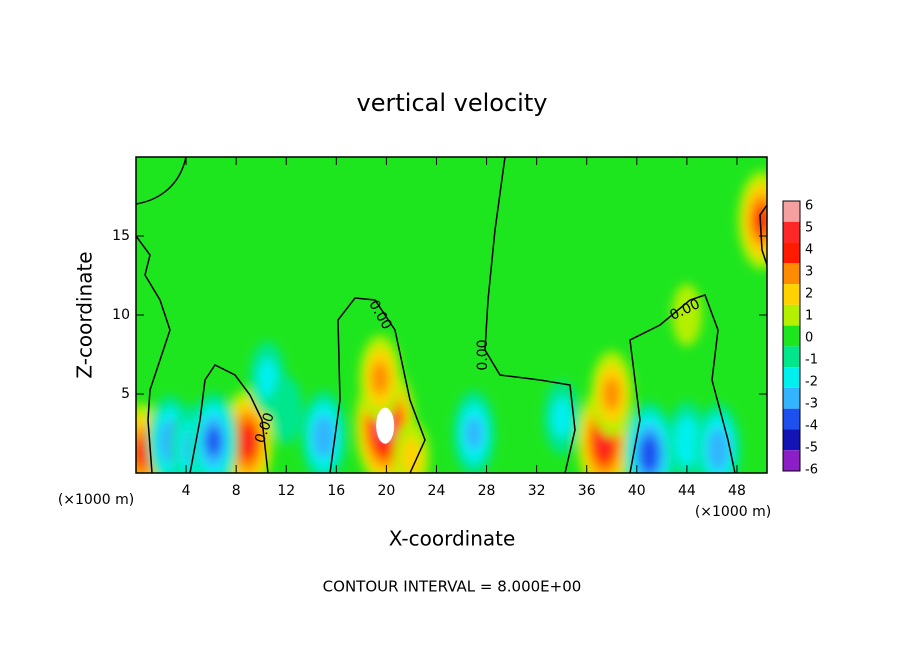 The image size is (904, 658). Describe the element at coordinates (811, 426) in the screenshot. I see `colorbar-tick-label: -4` at that location.